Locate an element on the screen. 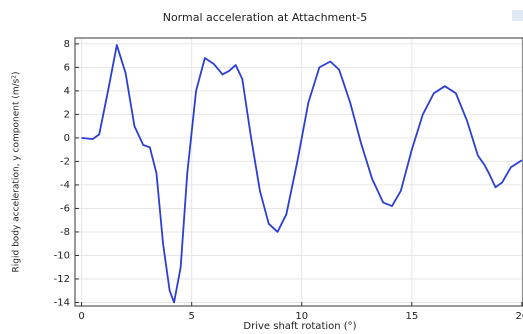 Image resolution: width=523 pixels, height=334 pixels. x-tick-label: 5 is located at coordinates (191, 316).